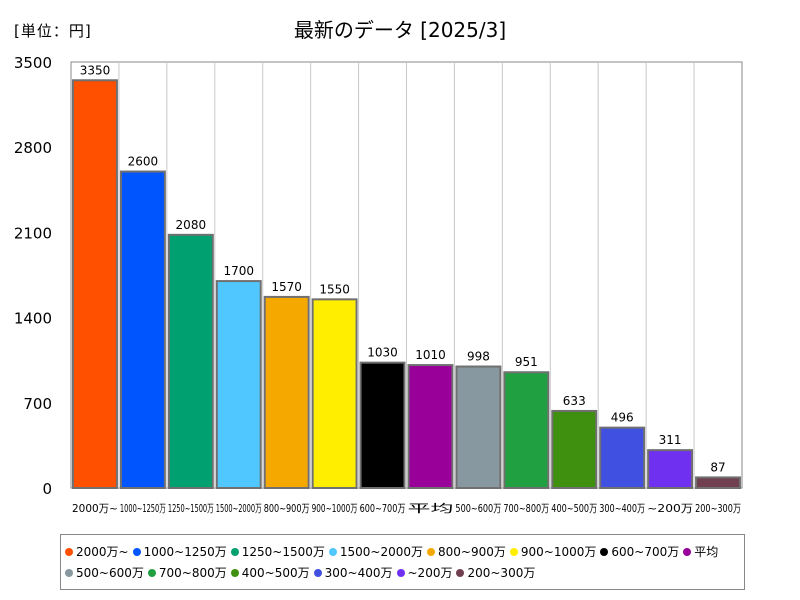  What do you see at coordinates (670, 508) in the screenshot?
I see `x-tick-label: ~200万` at bounding box center [670, 508].